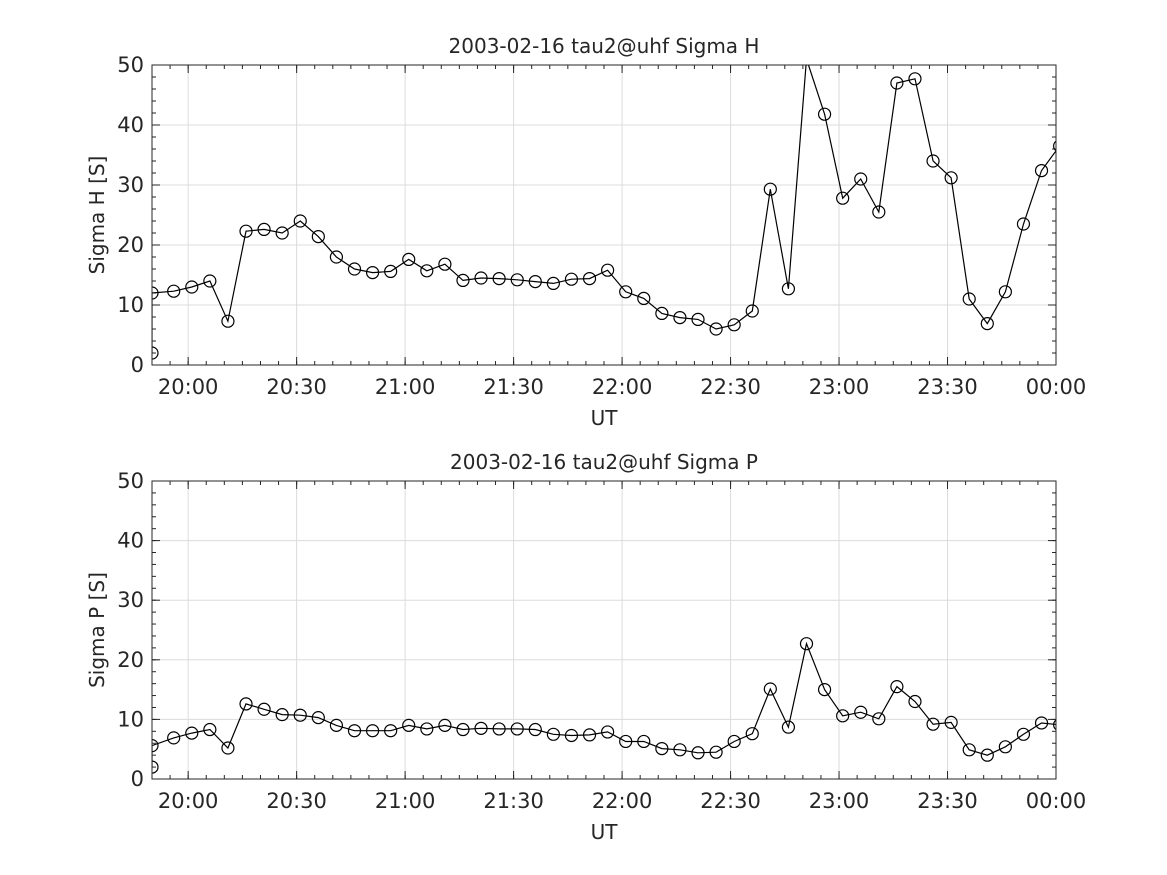 Image resolution: width=1167 pixels, height=875 pixels. I want to click on y-tick-label: 10, so click(130, 305).